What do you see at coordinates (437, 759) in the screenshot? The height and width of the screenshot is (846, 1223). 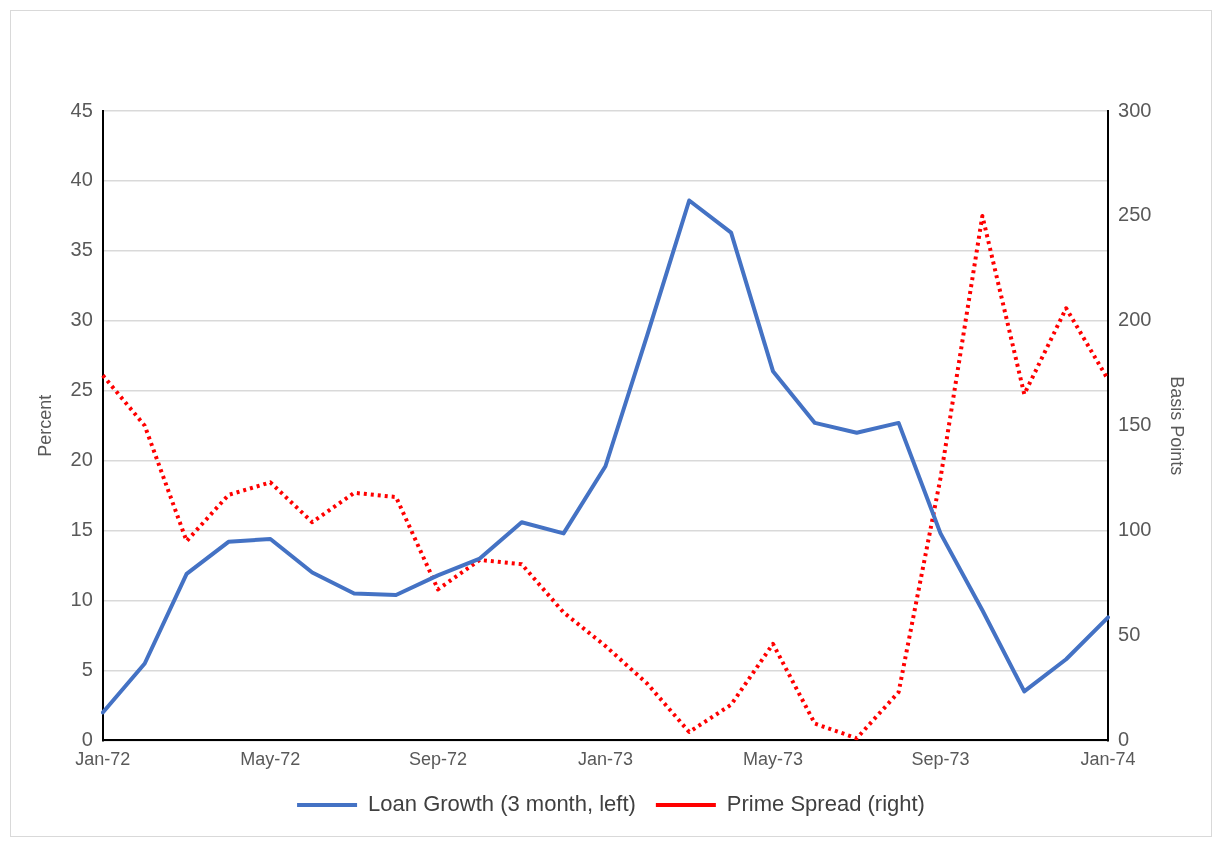 I see `x-tick-label: Sep-72` at bounding box center [437, 759].